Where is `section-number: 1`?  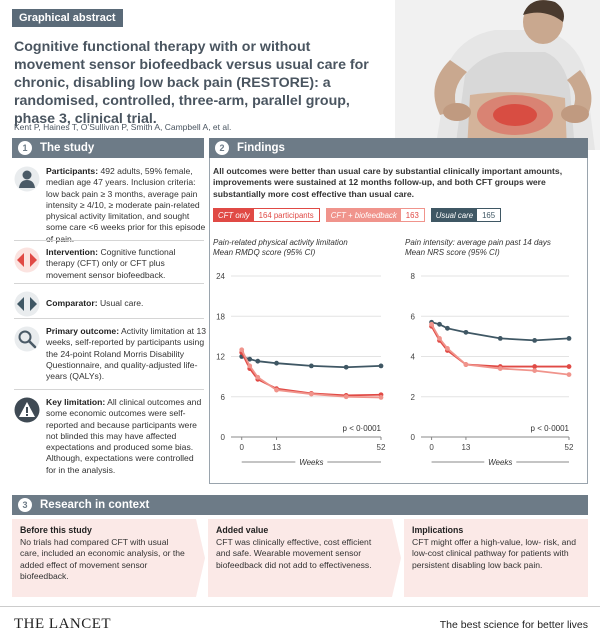
section-number: 1 is located at coordinates (25, 148).